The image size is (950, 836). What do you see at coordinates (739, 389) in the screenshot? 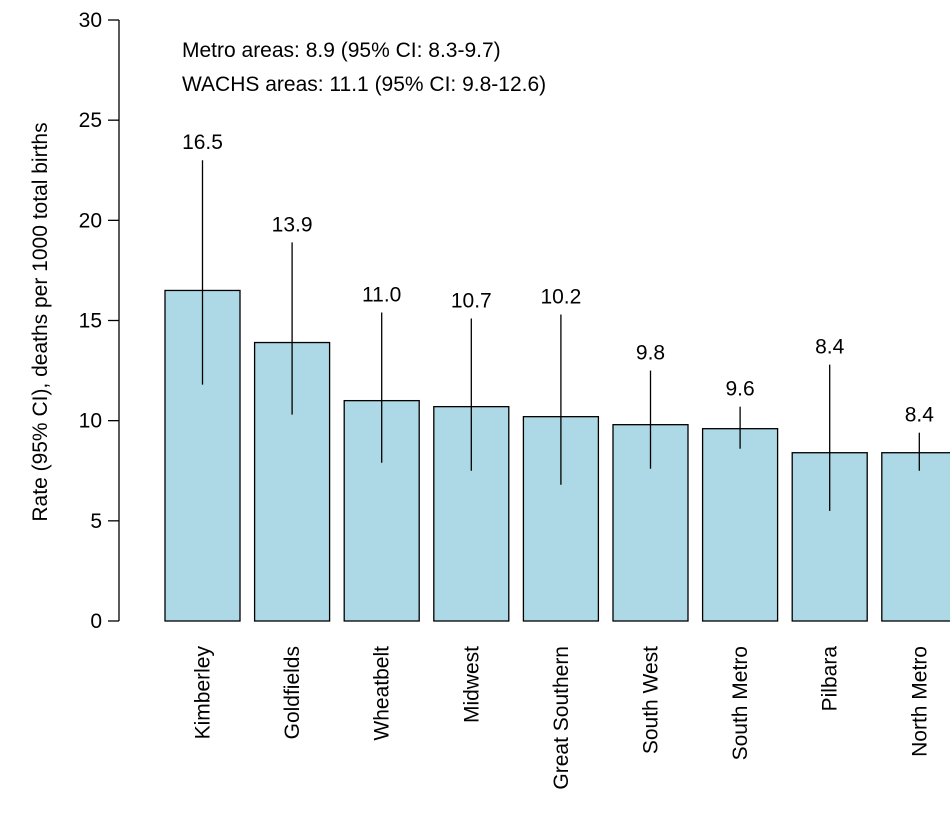
I see `data-label: 9.6` at bounding box center [739, 389].